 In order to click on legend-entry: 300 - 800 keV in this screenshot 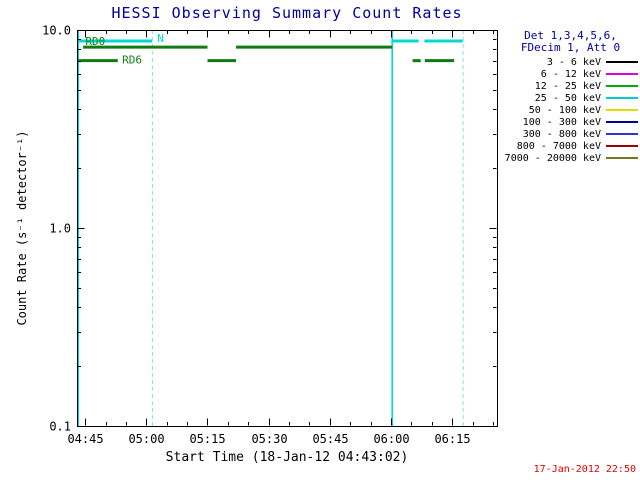, I will do `click(570, 134)`.